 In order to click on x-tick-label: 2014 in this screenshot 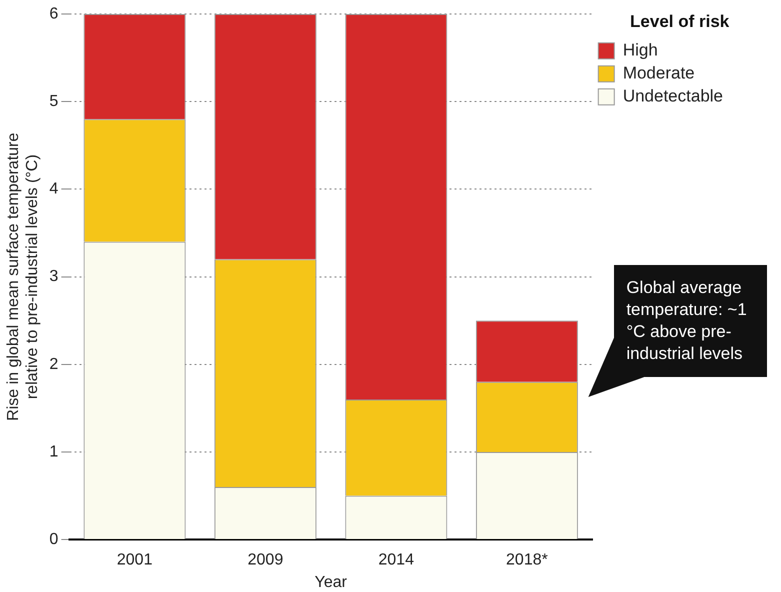, I will do `click(396, 560)`.